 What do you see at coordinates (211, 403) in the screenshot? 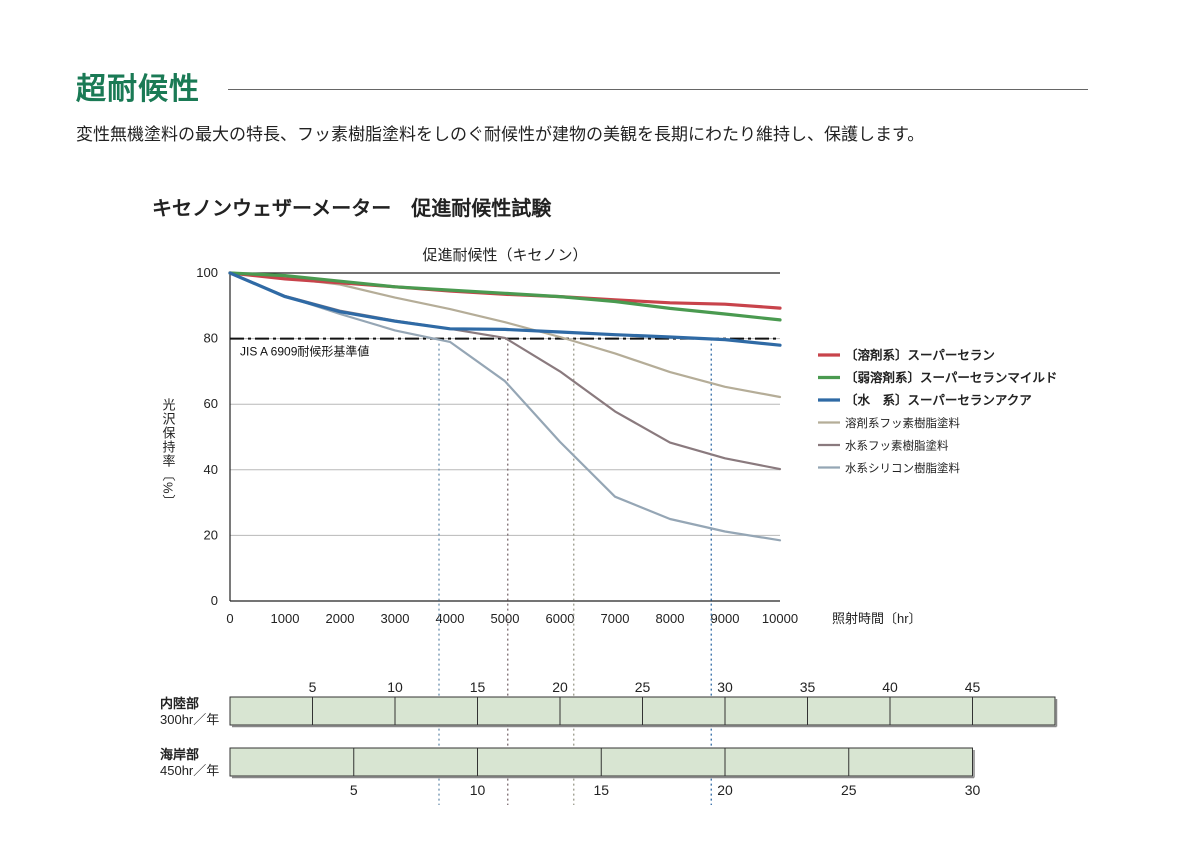
I see `y-tick-label: 60` at bounding box center [211, 403].